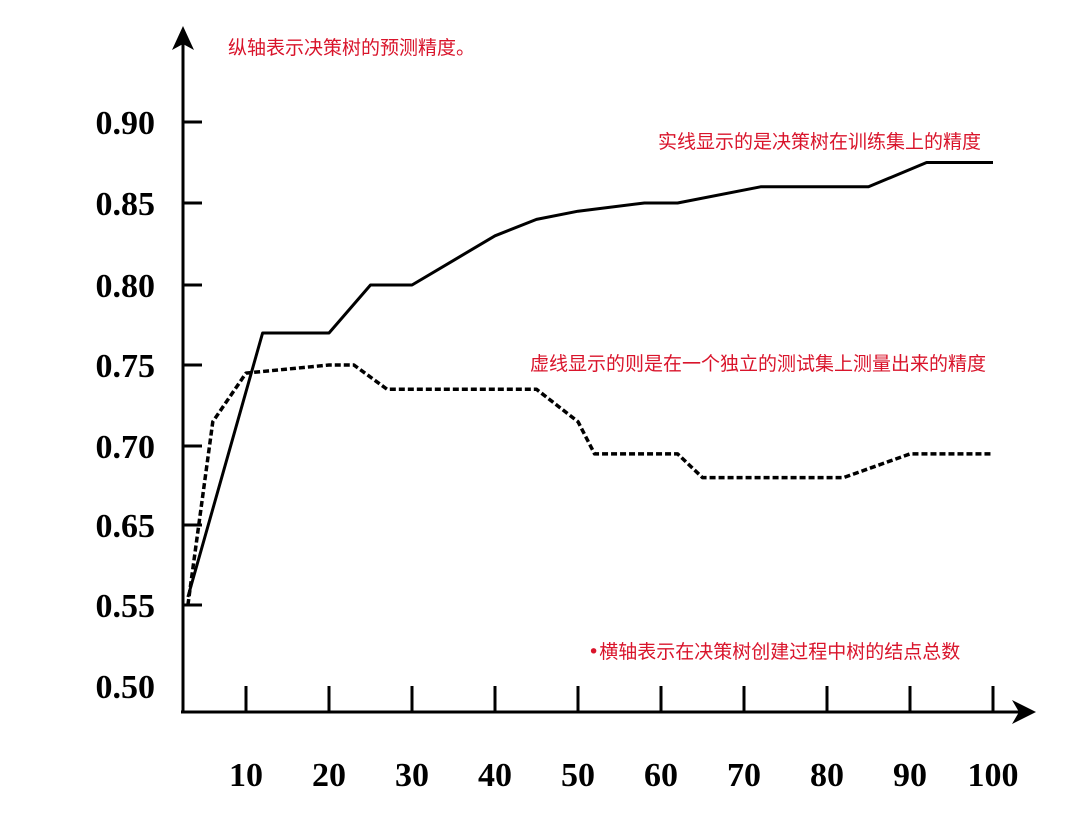  Describe the element at coordinates (820, 142) in the screenshot. I see `solid-line-annotation: 实线显示的是决策树在训练集上的精度` at that location.